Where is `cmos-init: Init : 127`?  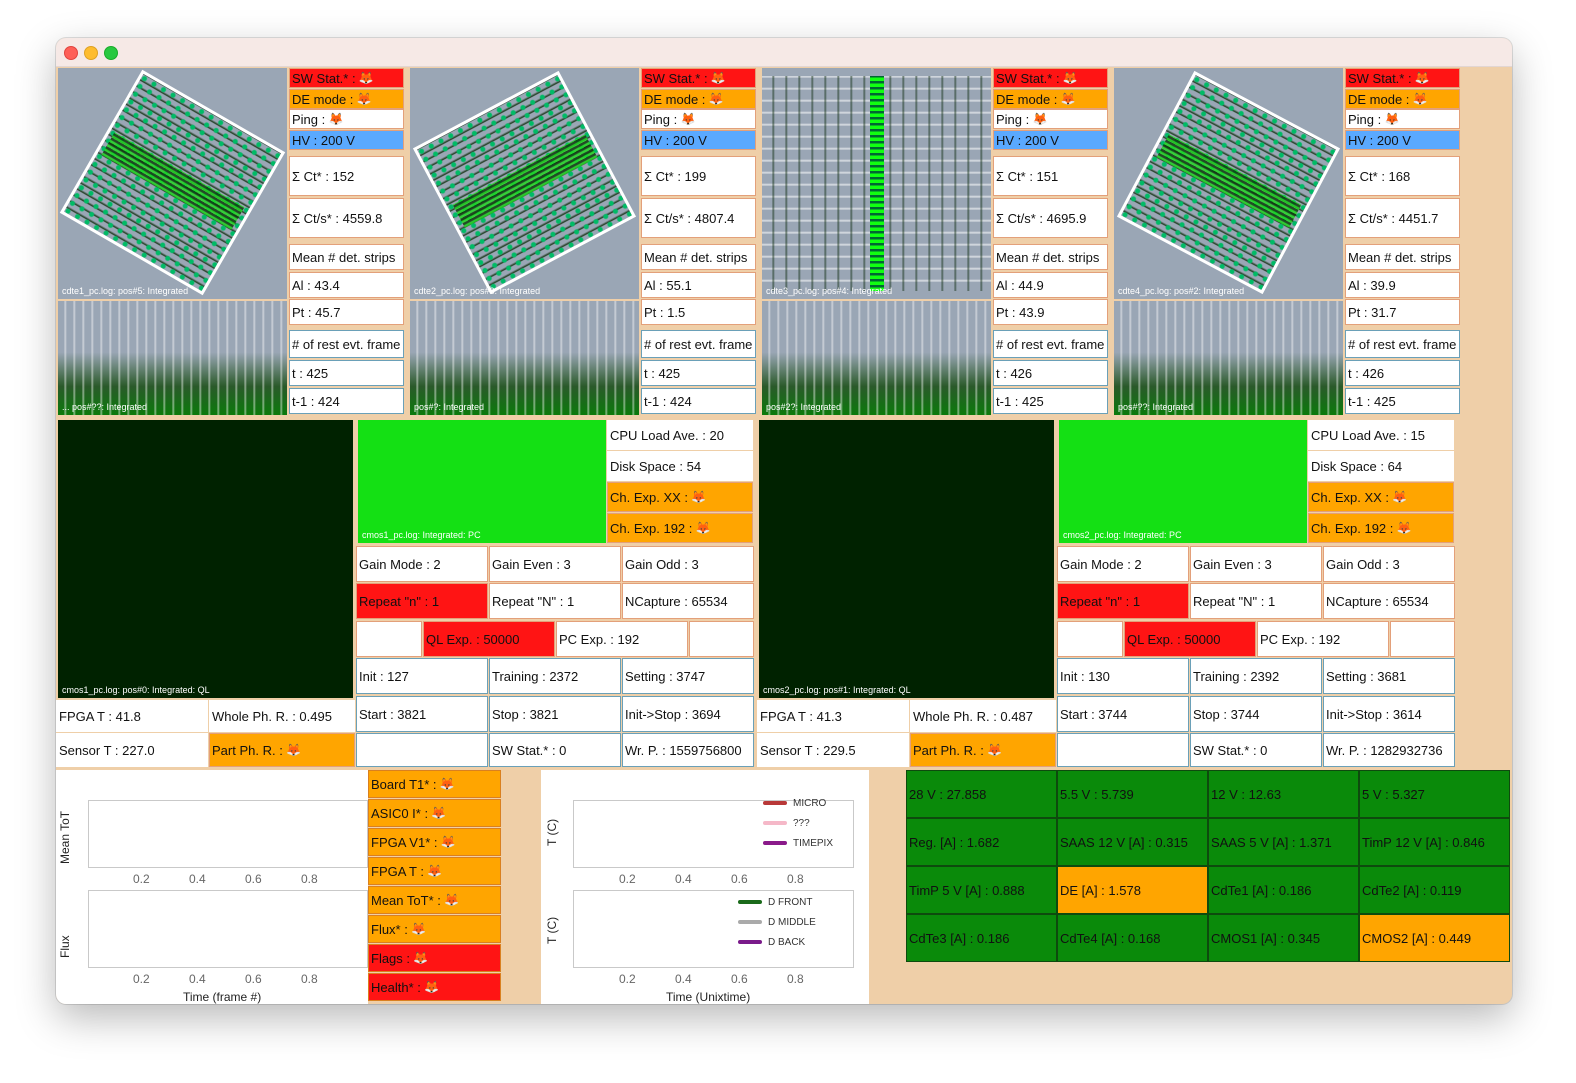 cmos-init: Init : 127 is located at coordinates (422, 676).